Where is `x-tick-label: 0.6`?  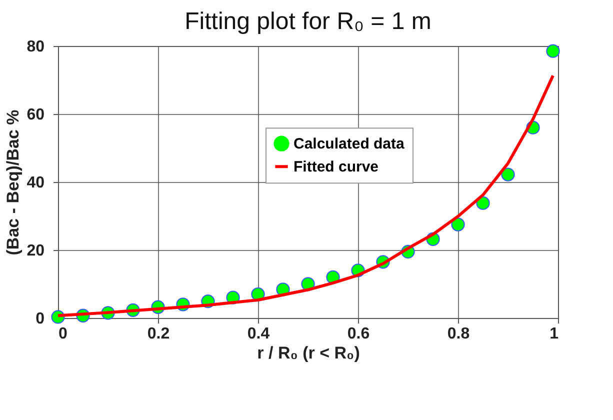 x-tick-label: 0.6 is located at coordinates (358, 334).